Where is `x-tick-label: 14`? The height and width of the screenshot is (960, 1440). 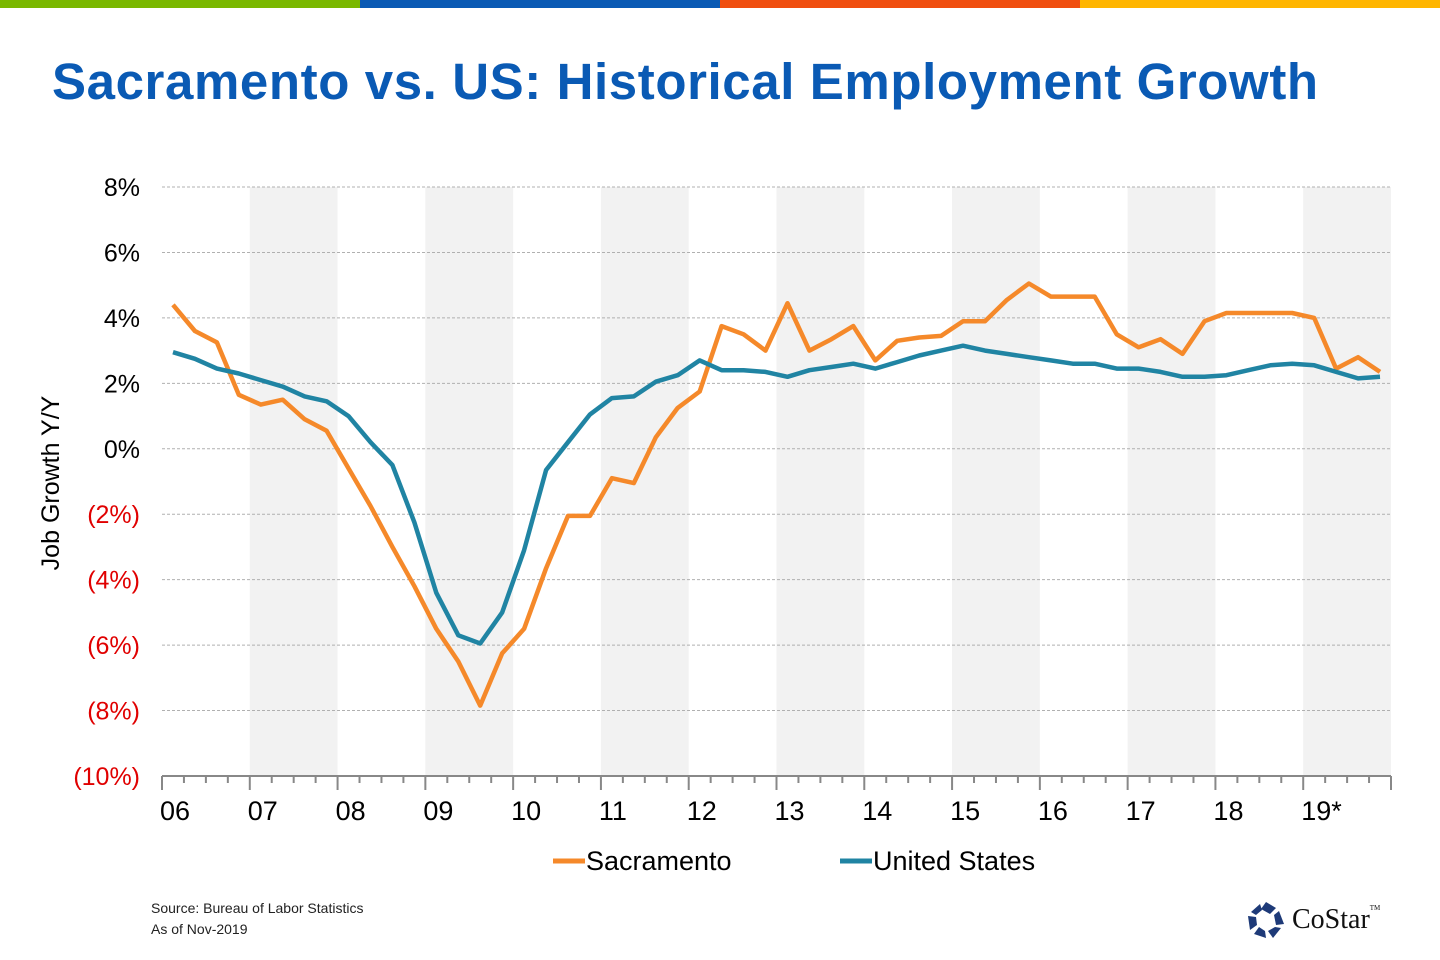
x-tick-label: 14 is located at coordinates (877, 811).